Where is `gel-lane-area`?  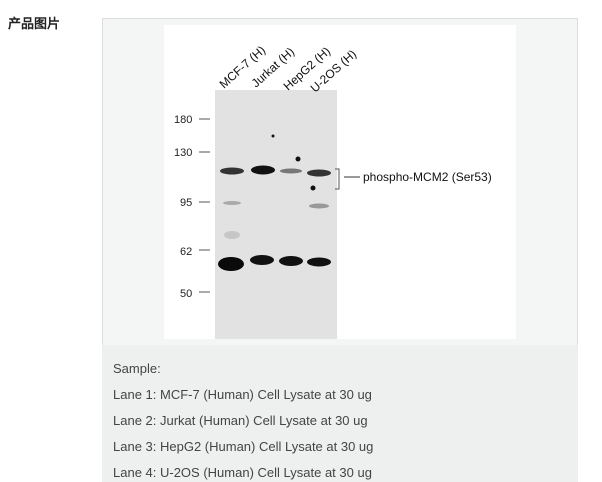 gel-lane-area is located at coordinates (276, 214).